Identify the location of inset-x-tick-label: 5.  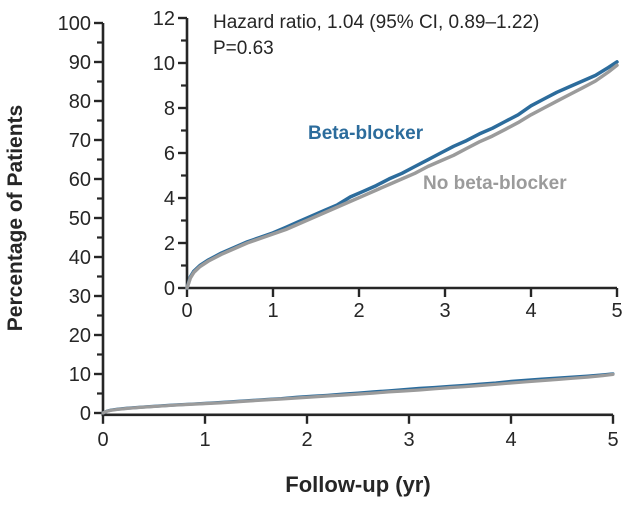
(616, 311).